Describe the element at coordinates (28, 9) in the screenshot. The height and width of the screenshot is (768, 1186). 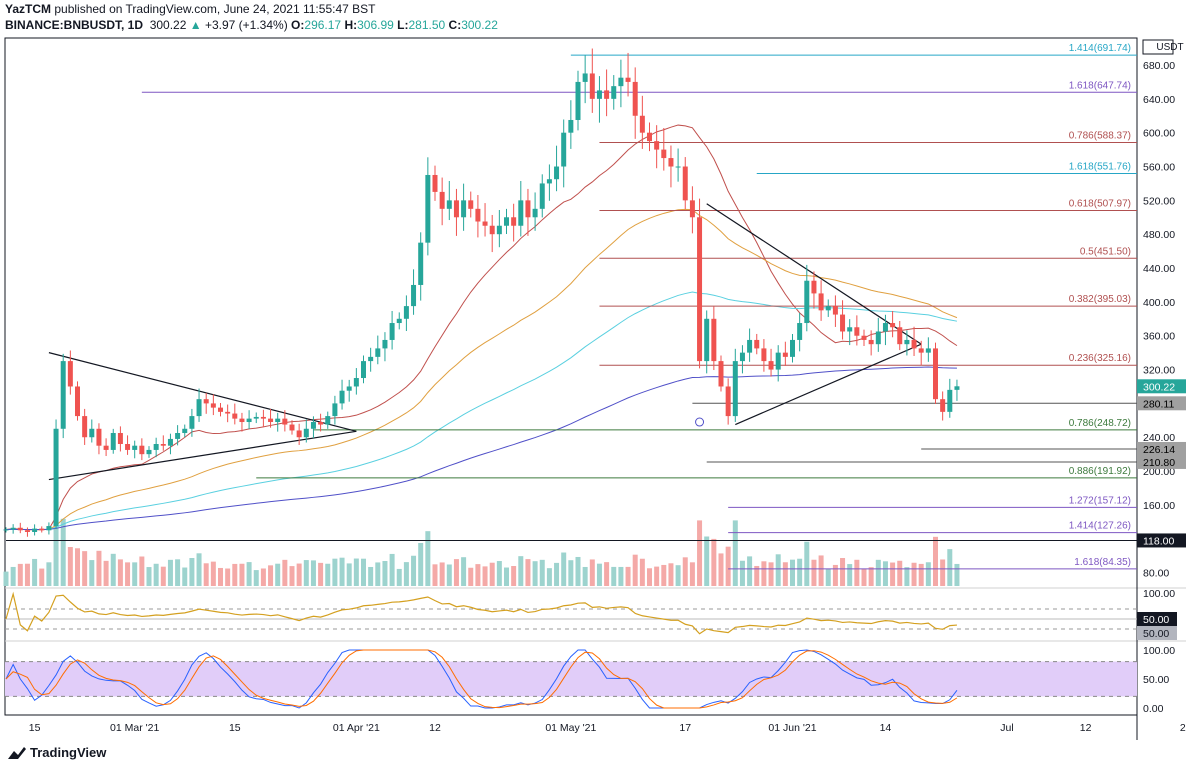
I see `author: YazTCM` at that location.